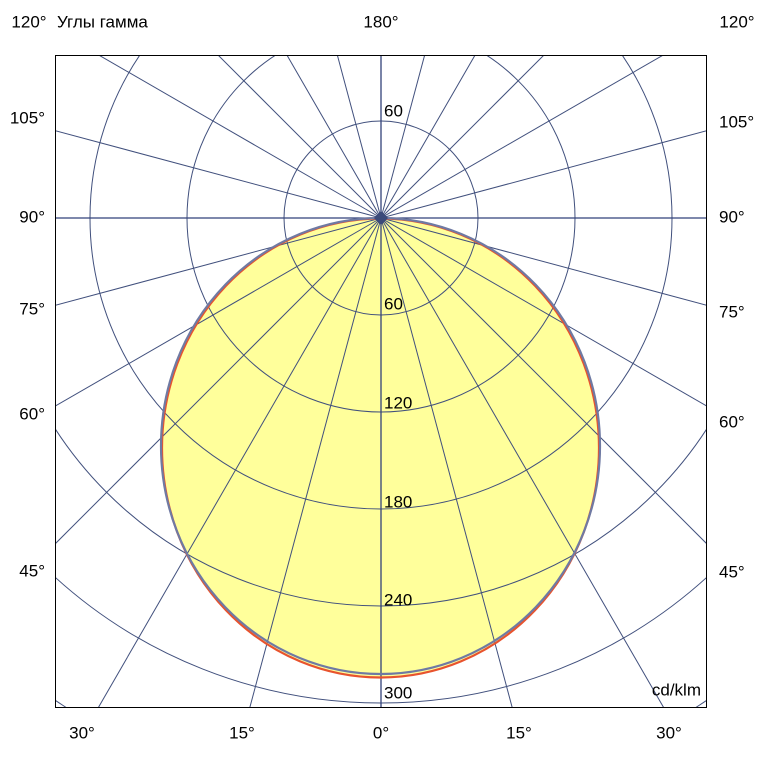  What do you see at coordinates (32, 217) in the screenshot?
I see `gamma-label-left-90: 90°` at bounding box center [32, 217].